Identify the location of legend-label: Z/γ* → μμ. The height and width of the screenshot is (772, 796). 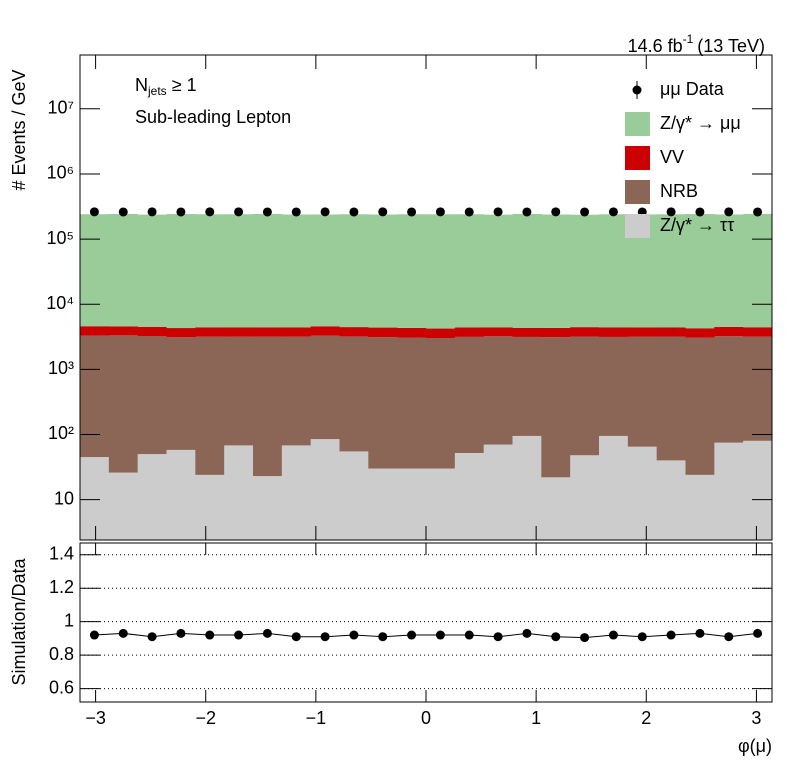
(700, 123).